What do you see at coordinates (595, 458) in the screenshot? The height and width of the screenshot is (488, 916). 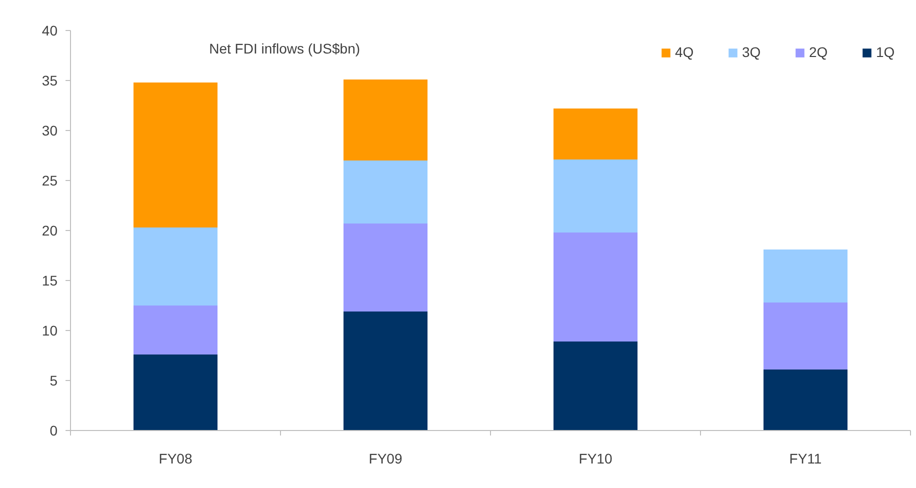 I see `x-tick-label: FY10` at bounding box center [595, 458].